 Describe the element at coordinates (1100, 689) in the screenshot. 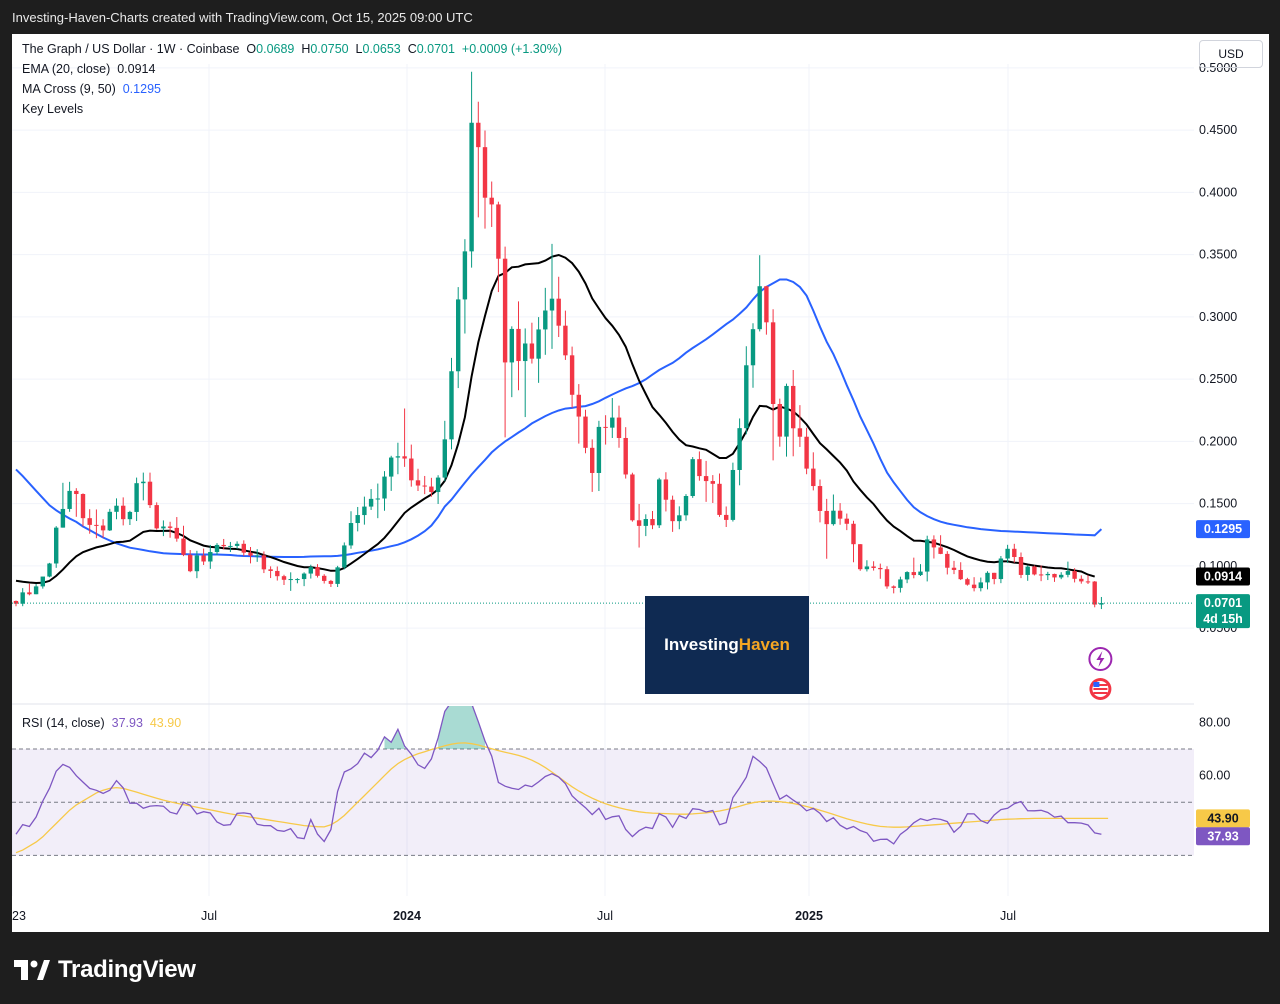

I see `us-flag-event-icon` at that location.